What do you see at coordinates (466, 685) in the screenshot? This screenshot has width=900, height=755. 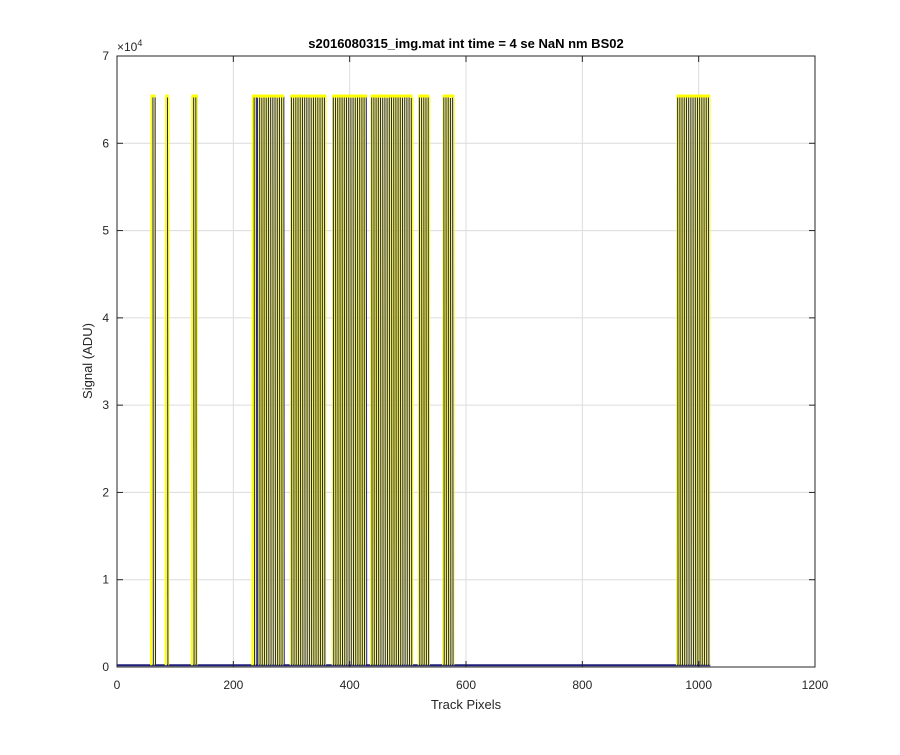 I see `x-tick-label: 600` at bounding box center [466, 685].